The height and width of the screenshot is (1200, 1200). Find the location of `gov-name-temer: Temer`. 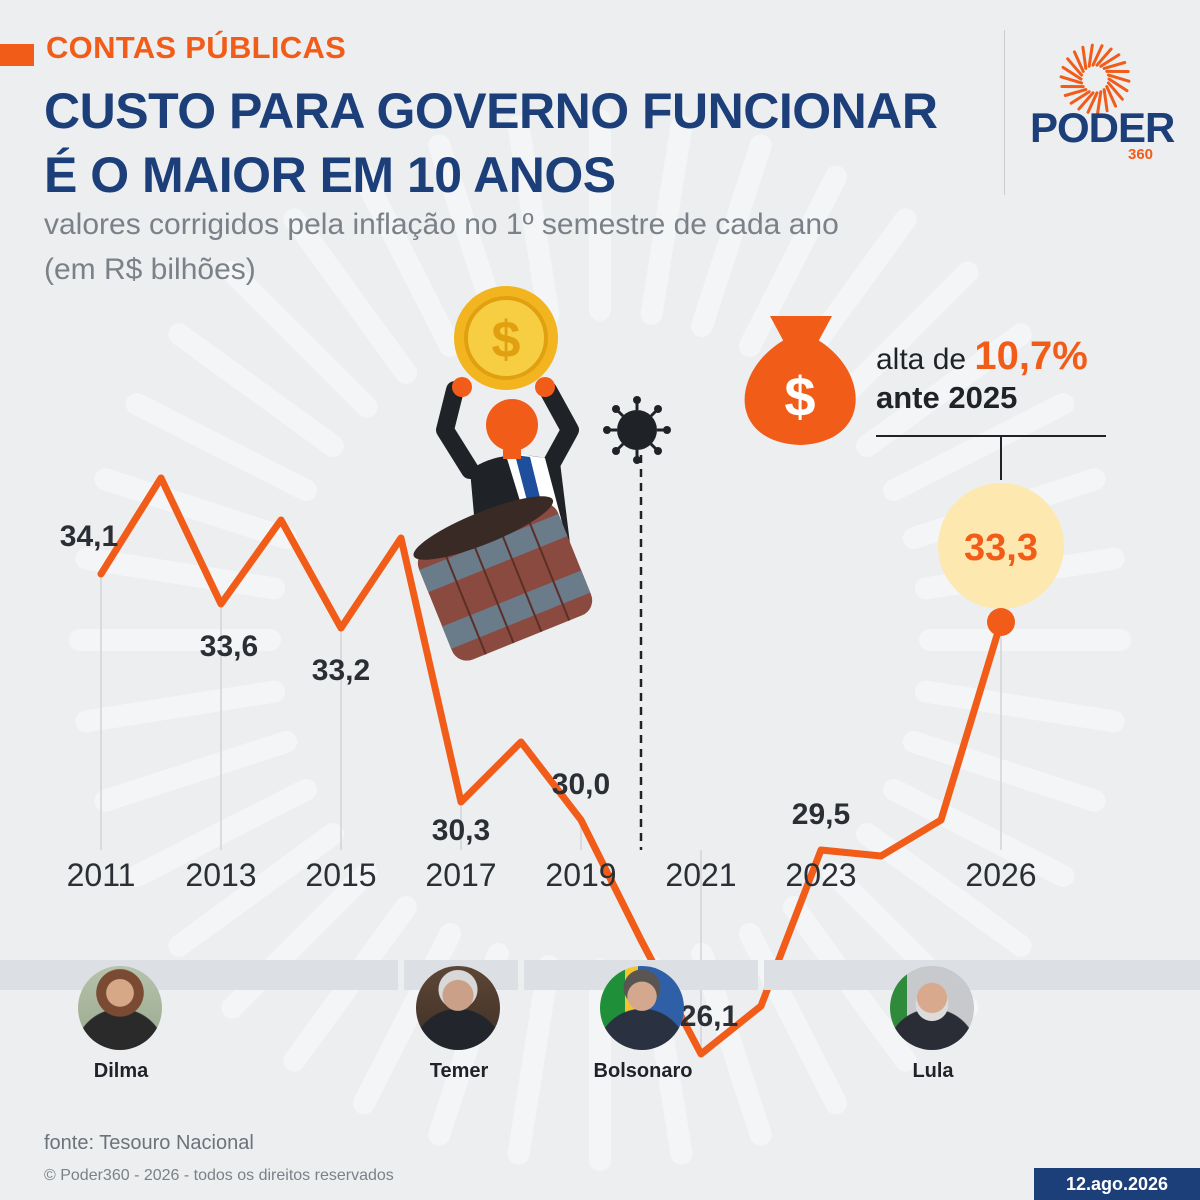

gov-name-temer: Temer is located at coordinates (459, 1071).